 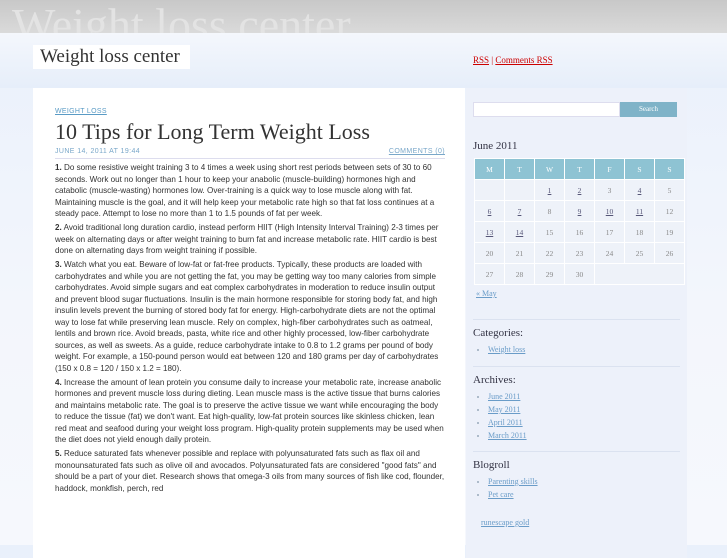 What do you see at coordinates (639, 253) in the screenshot?
I see `day: 25` at bounding box center [639, 253].